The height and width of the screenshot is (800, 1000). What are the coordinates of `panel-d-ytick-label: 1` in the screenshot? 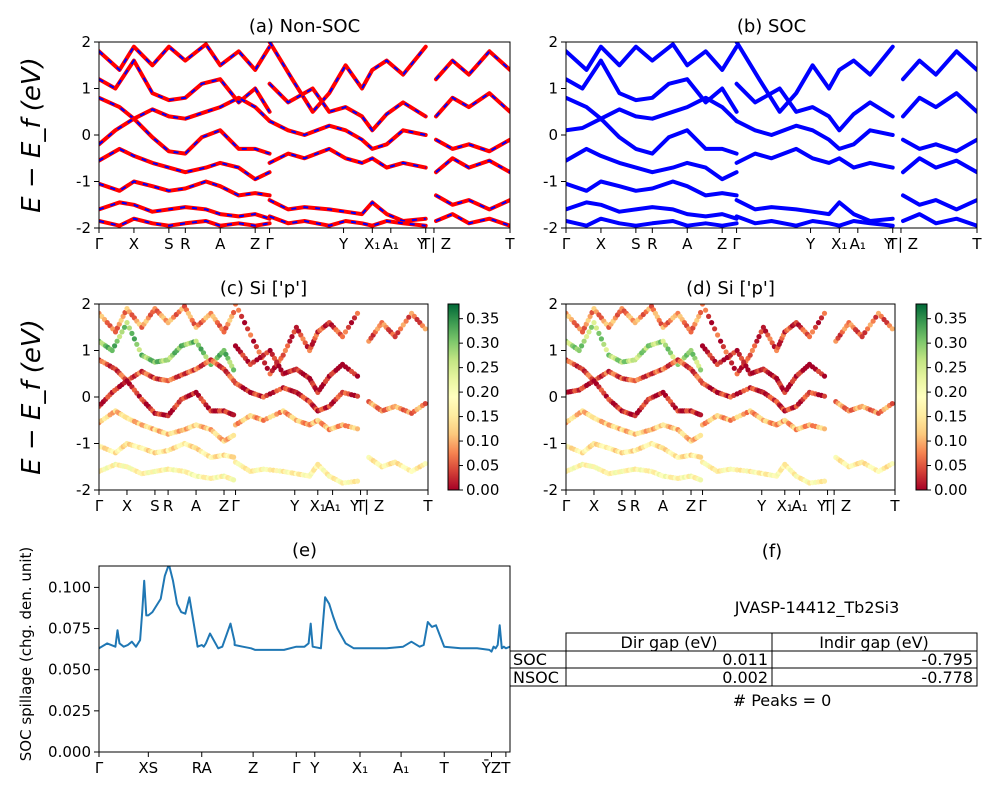 It's located at (553, 351).